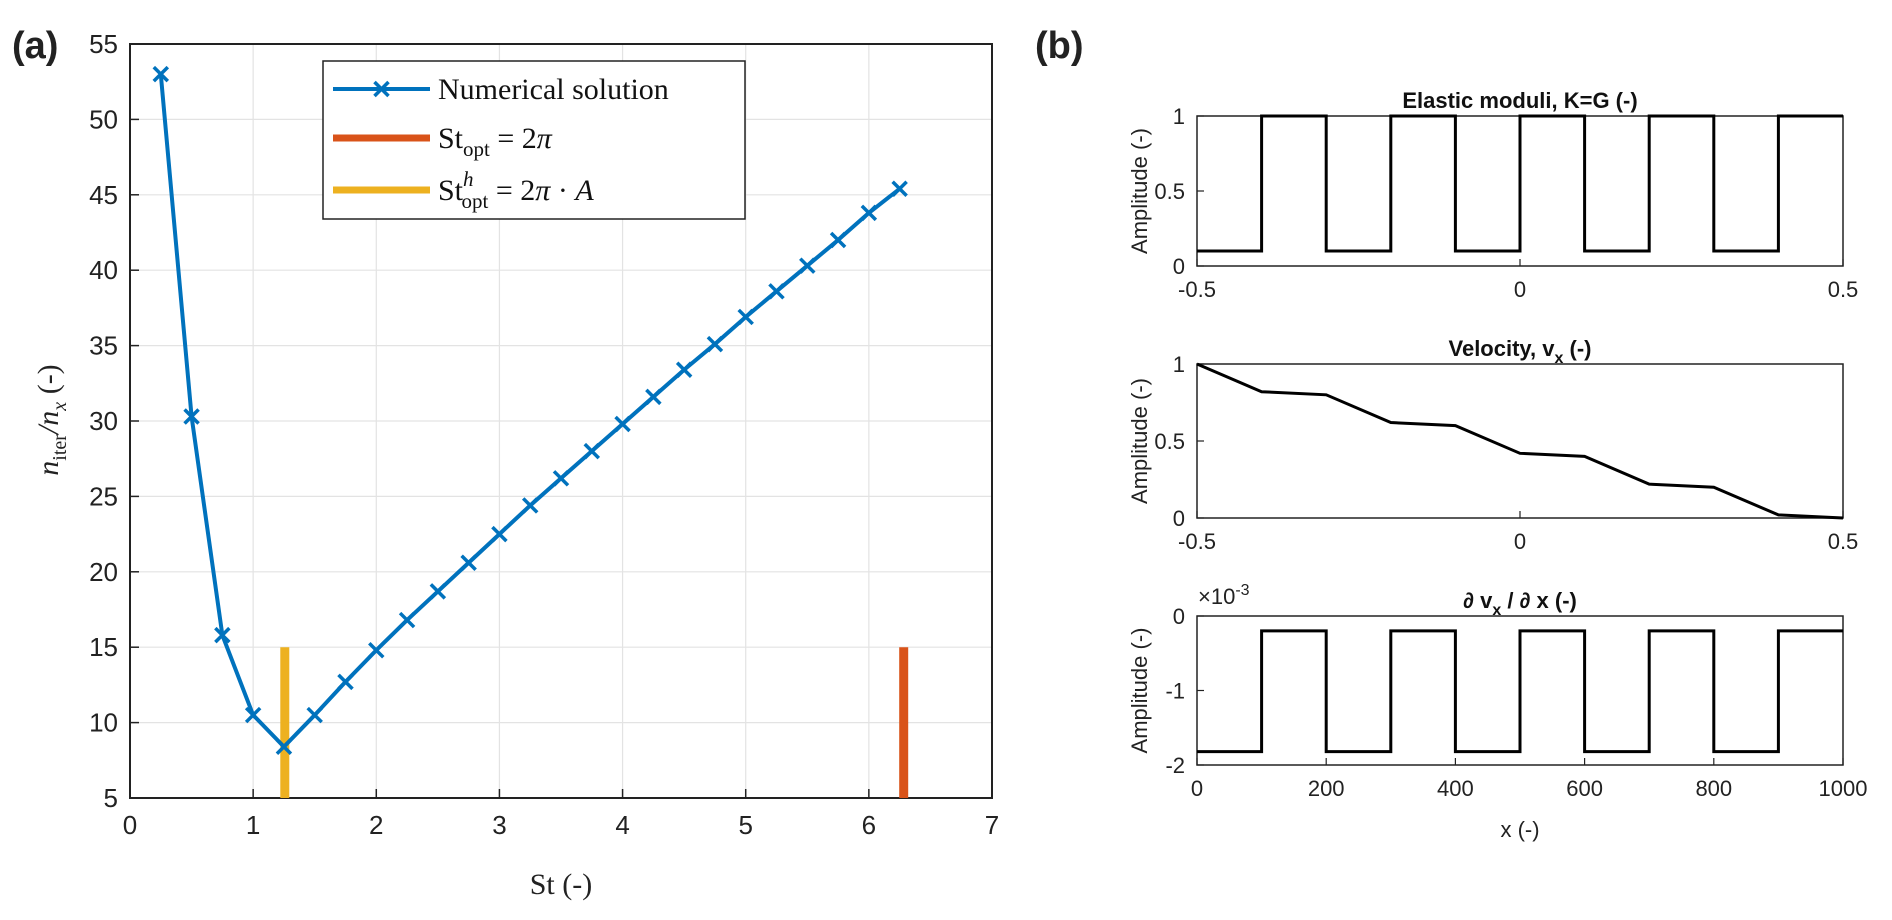 The image size is (1892, 920). Describe the element at coordinates (103, 270) in the screenshot. I see `y-tick-label: 40` at that location.